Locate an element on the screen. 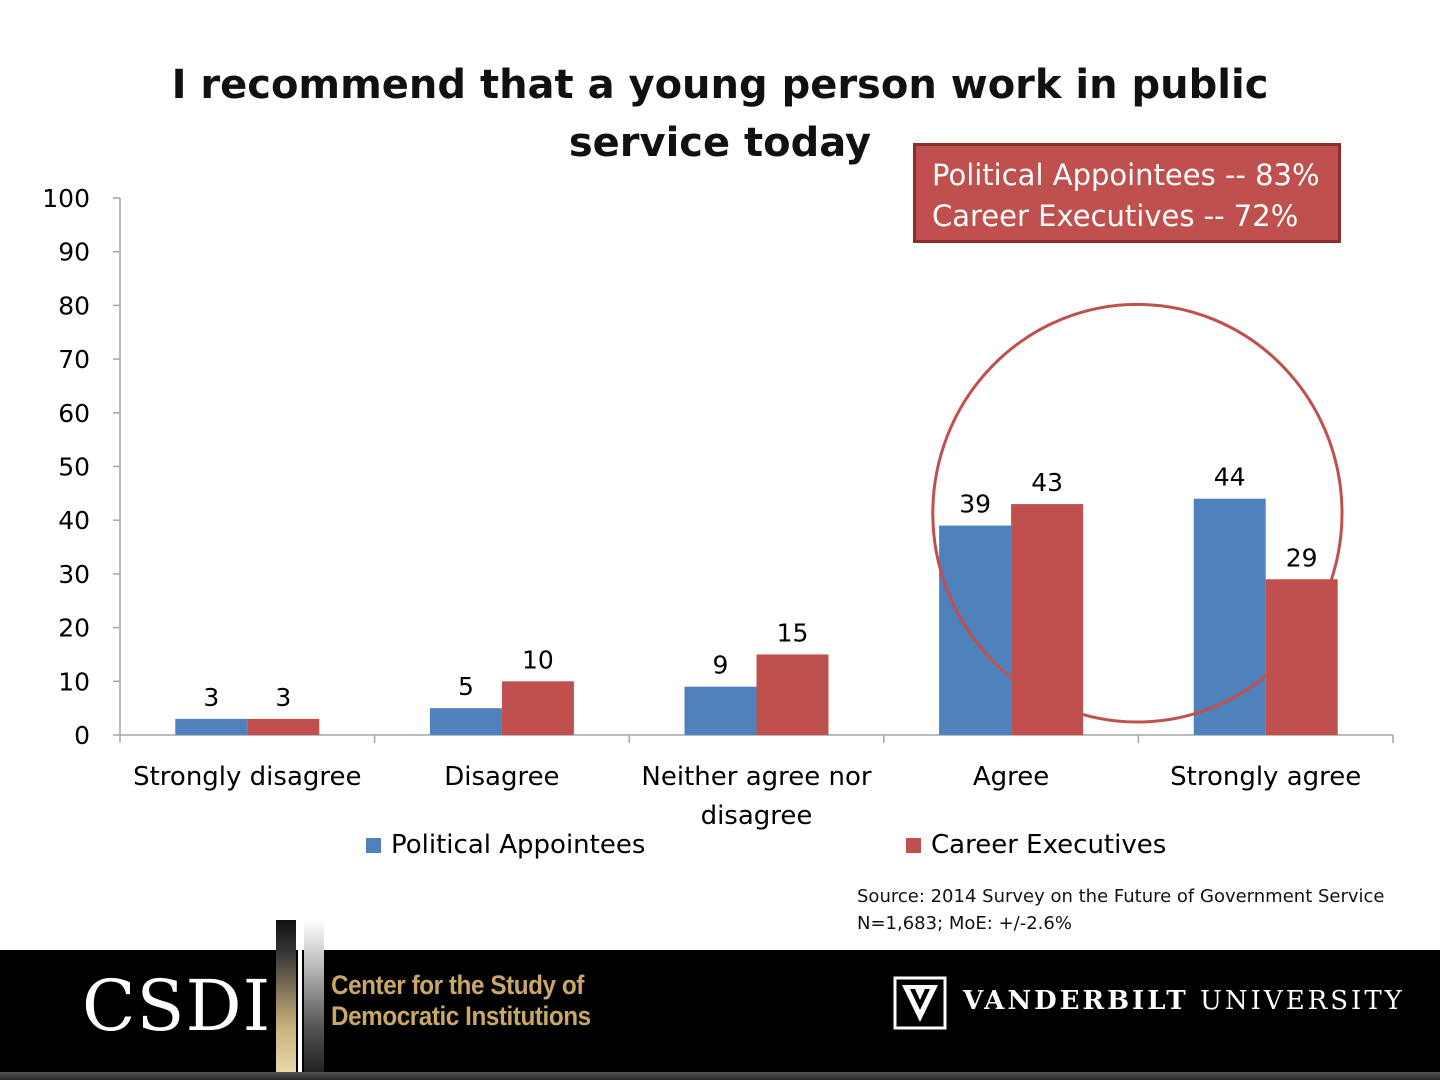  sample-line: N=1,683; MoE: +/-2.6% is located at coordinates (964, 923).